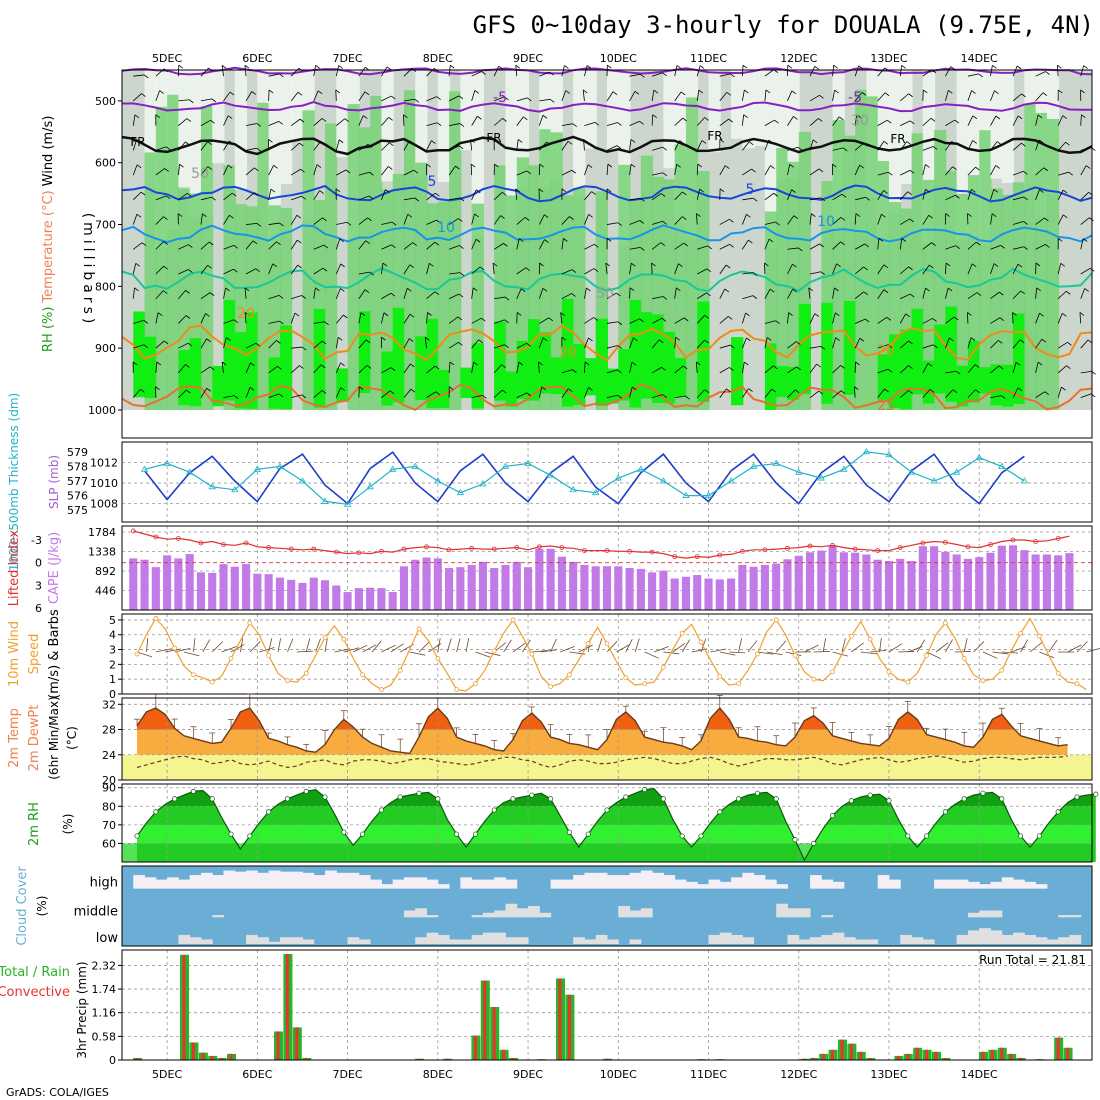 The width and height of the screenshot is (1100, 1100). I want to click on thickness-tick-label: 577, so click(77, 481).